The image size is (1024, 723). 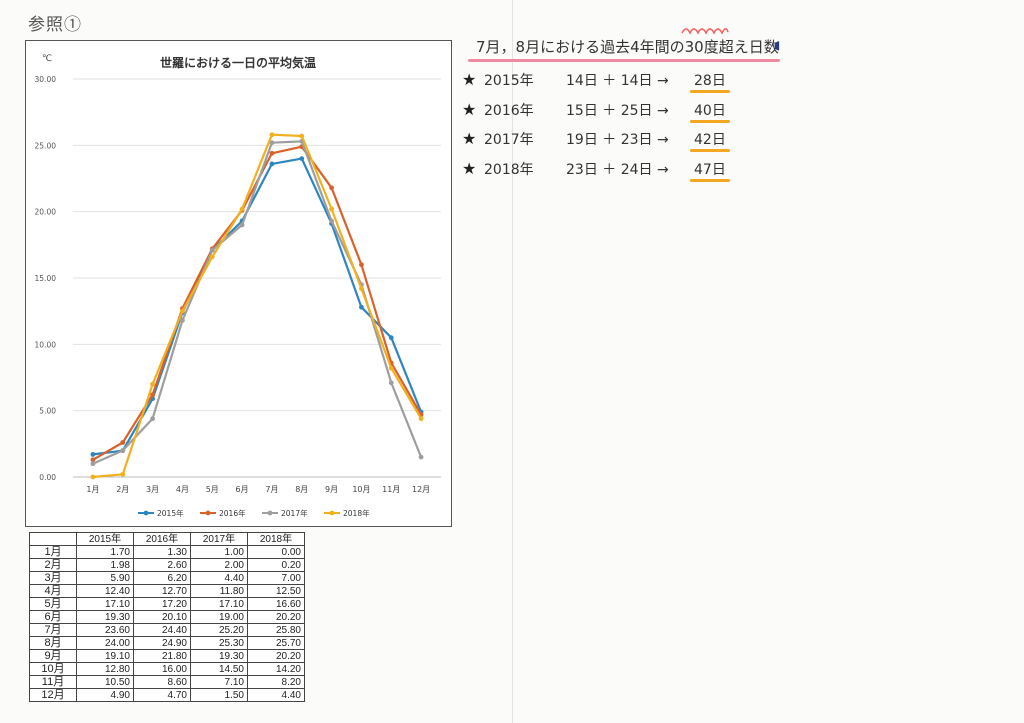 I want to click on notes-year: 2015年, so click(x=509, y=81).